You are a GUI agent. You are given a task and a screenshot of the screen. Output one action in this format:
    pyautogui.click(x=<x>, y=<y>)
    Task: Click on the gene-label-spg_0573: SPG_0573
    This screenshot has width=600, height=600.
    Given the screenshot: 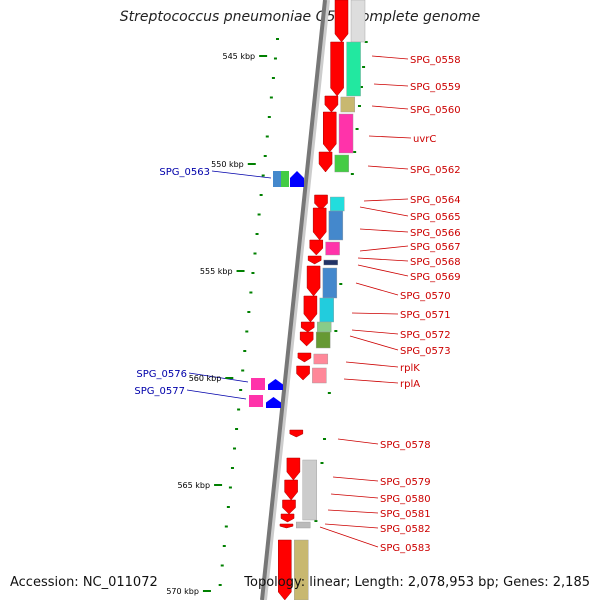 What is the action you would take?
    pyautogui.click(x=425, y=351)
    